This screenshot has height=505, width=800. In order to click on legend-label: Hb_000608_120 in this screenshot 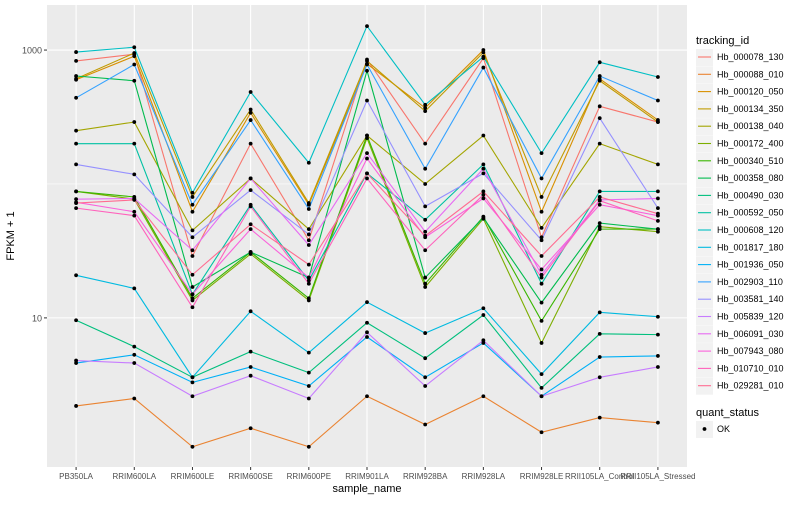, I will do `click(750, 230)`.